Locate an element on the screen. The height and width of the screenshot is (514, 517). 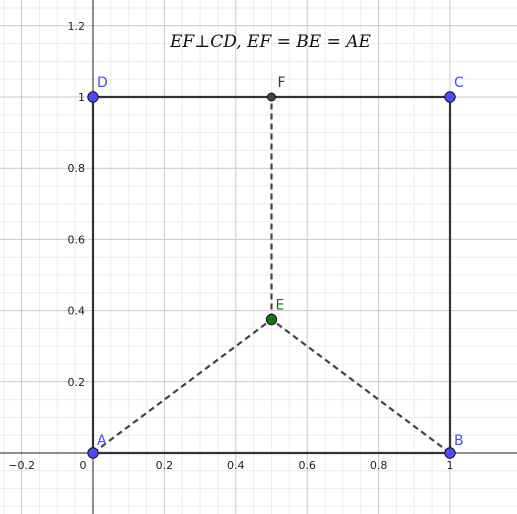
point-E is located at coordinates (271, 319).